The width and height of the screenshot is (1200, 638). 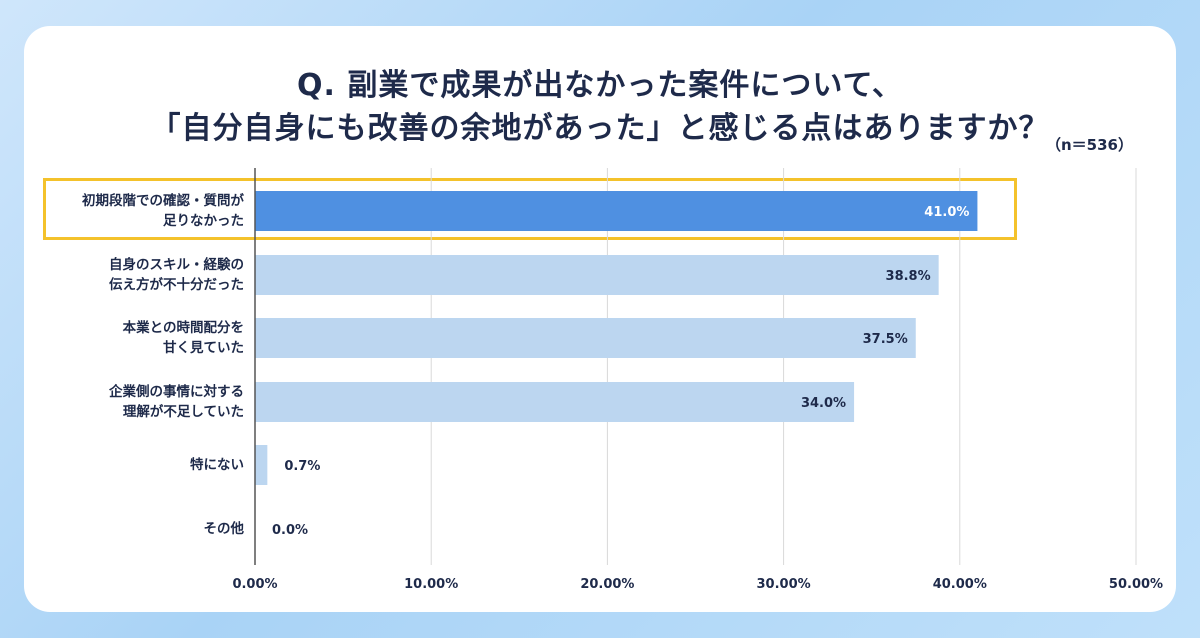 I want to click on highlight-box, so click(x=530, y=209).